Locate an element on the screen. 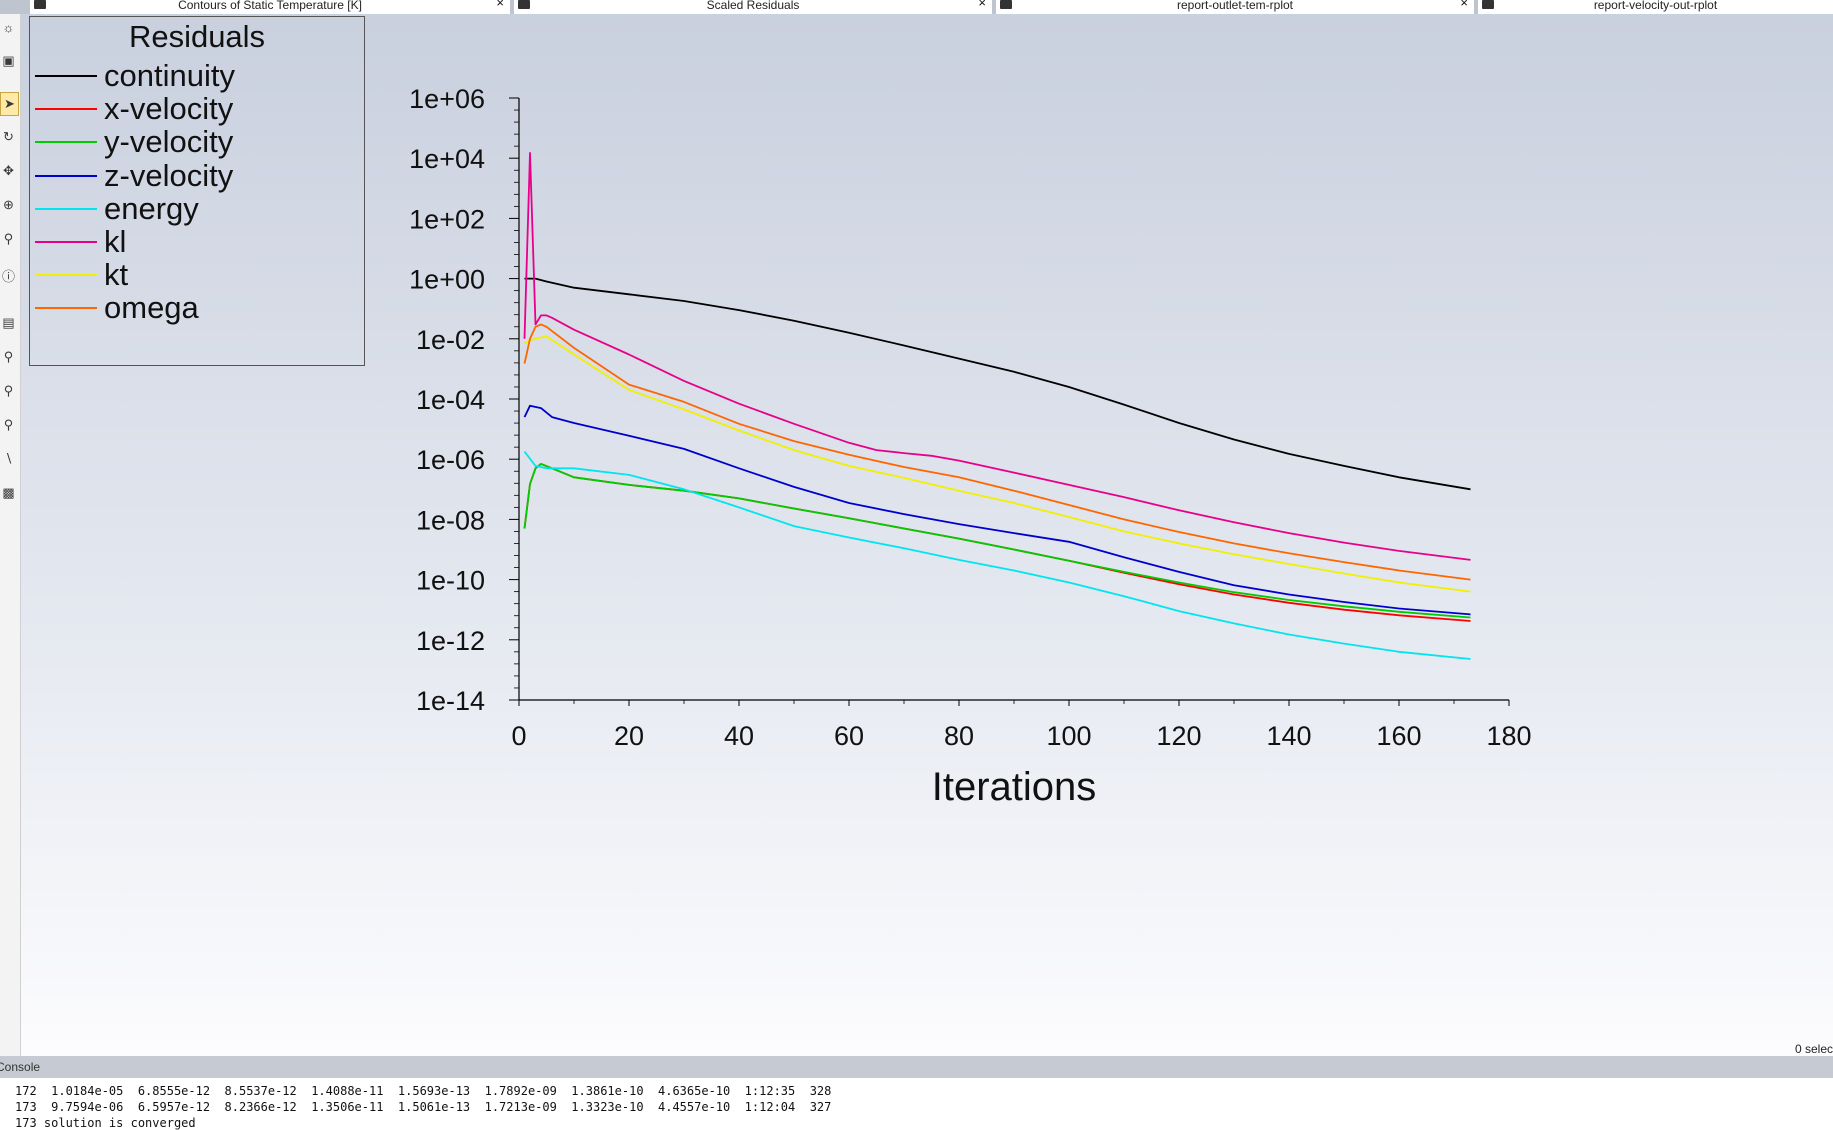 This screenshot has height=1130, width=1833. series-line-y-velocity is located at coordinates (997, 540).